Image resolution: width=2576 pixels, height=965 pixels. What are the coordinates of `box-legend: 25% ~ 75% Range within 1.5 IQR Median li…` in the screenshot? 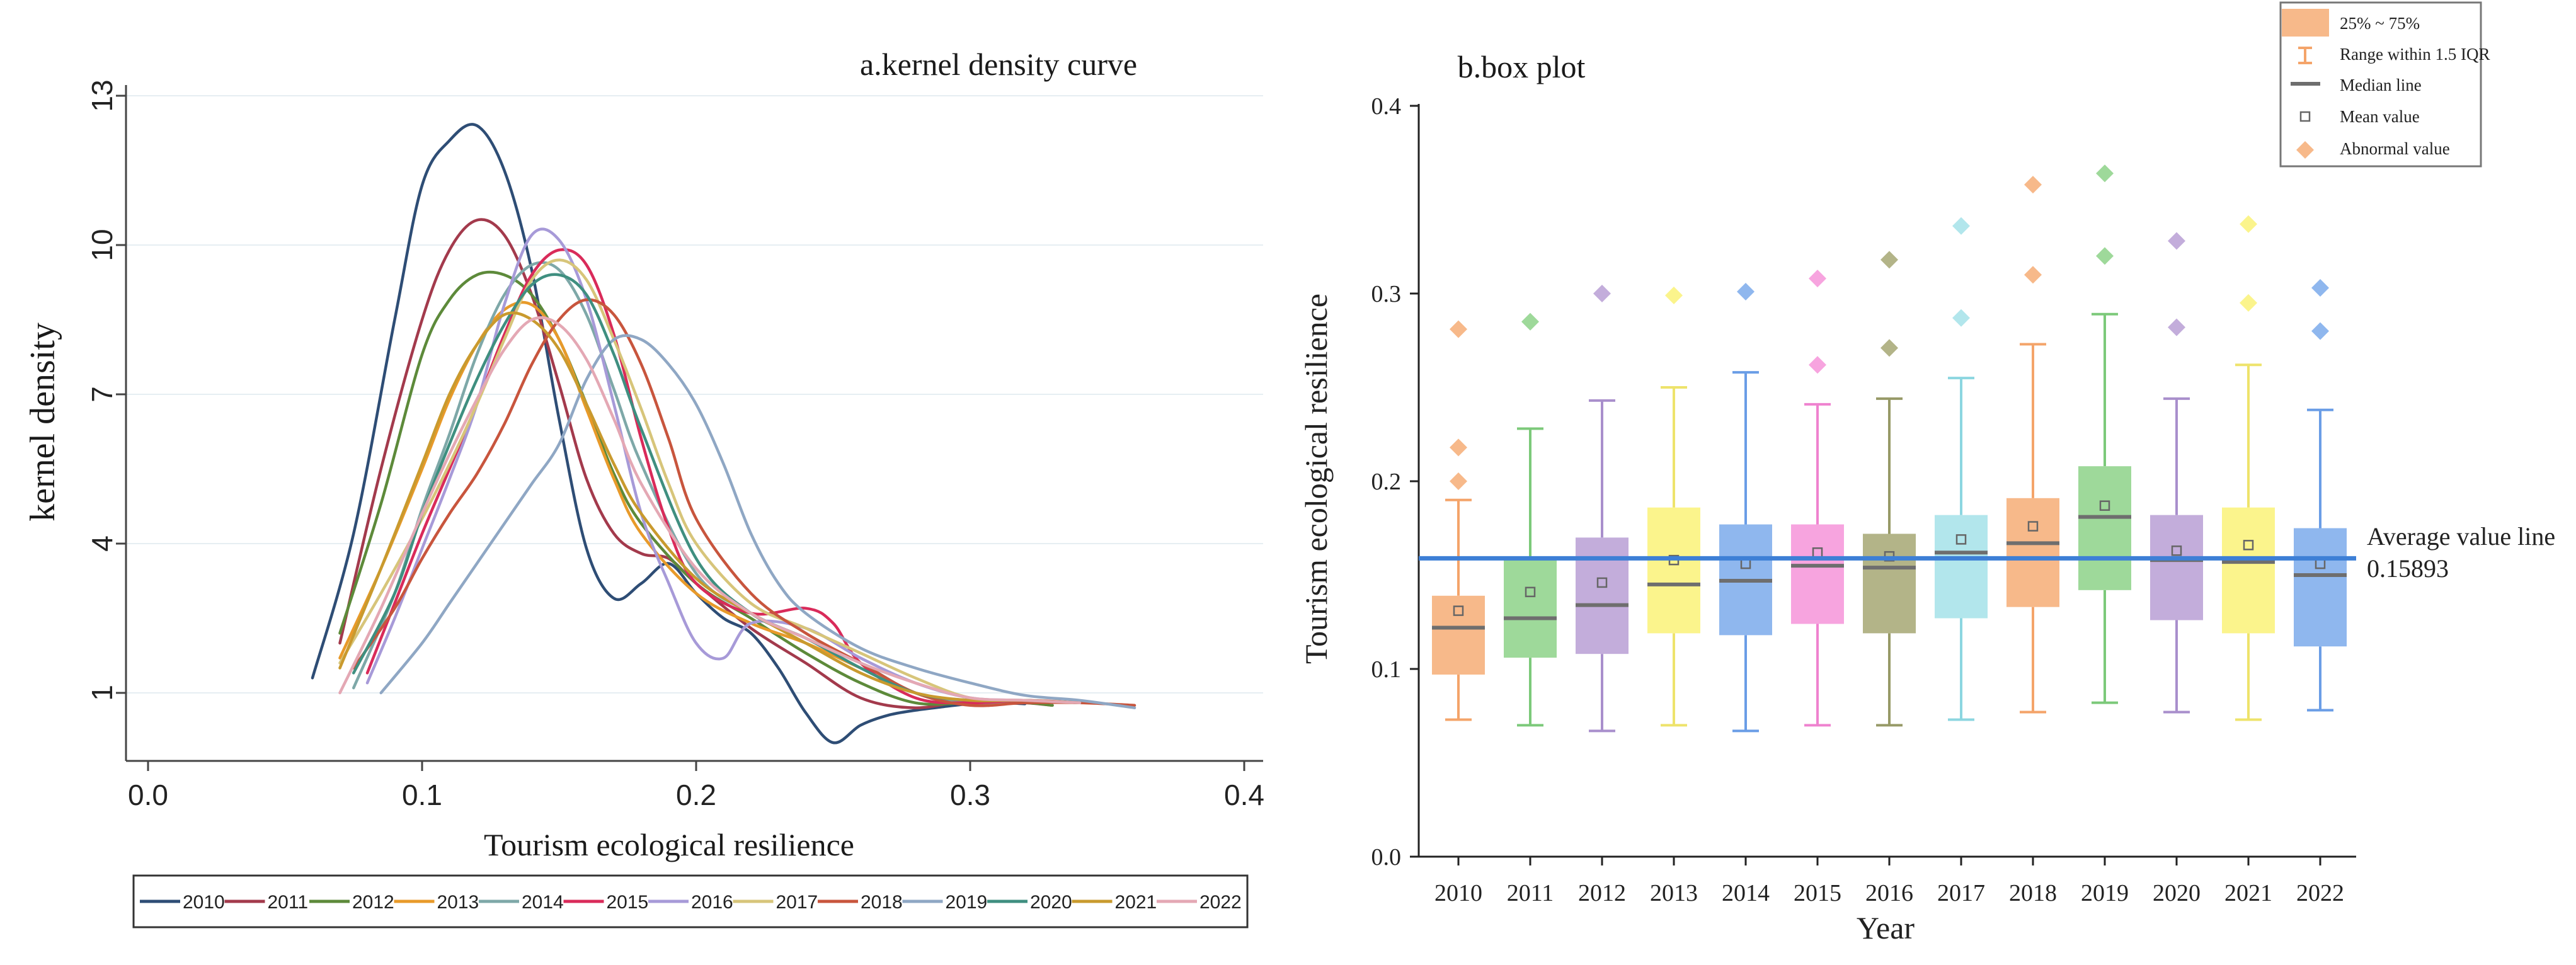 It's located at (2384, 84).